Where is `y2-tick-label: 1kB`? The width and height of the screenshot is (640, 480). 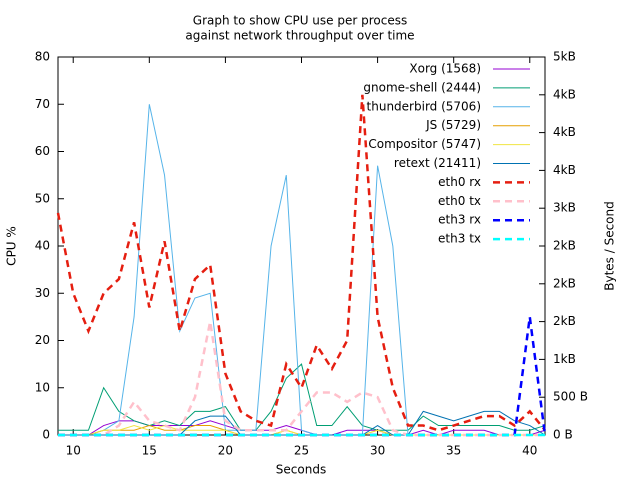
y2-tick-label: 1kB is located at coordinates (564, 359).